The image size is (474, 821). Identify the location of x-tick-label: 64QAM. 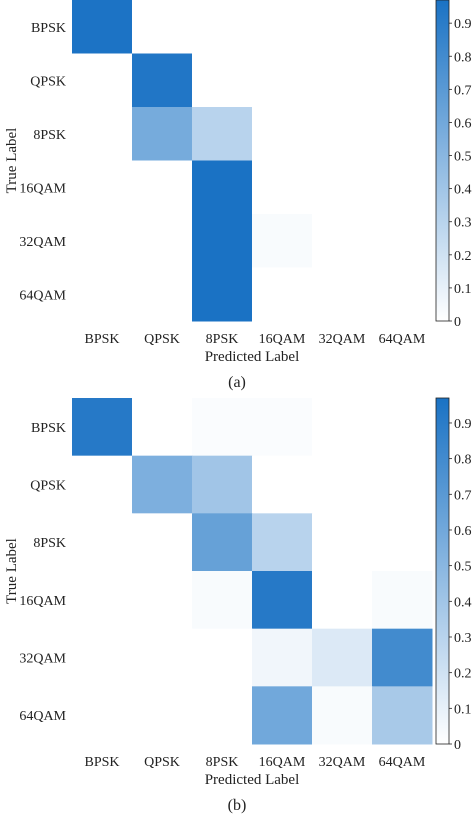
(402, 339).